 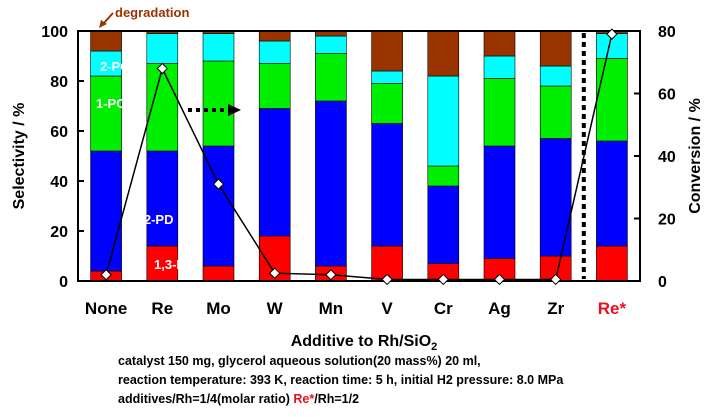 What do you see at coordinates (331, 308) in the screenshot?
I see `x-tick-label: Mn` at bounding box center [331, 308].